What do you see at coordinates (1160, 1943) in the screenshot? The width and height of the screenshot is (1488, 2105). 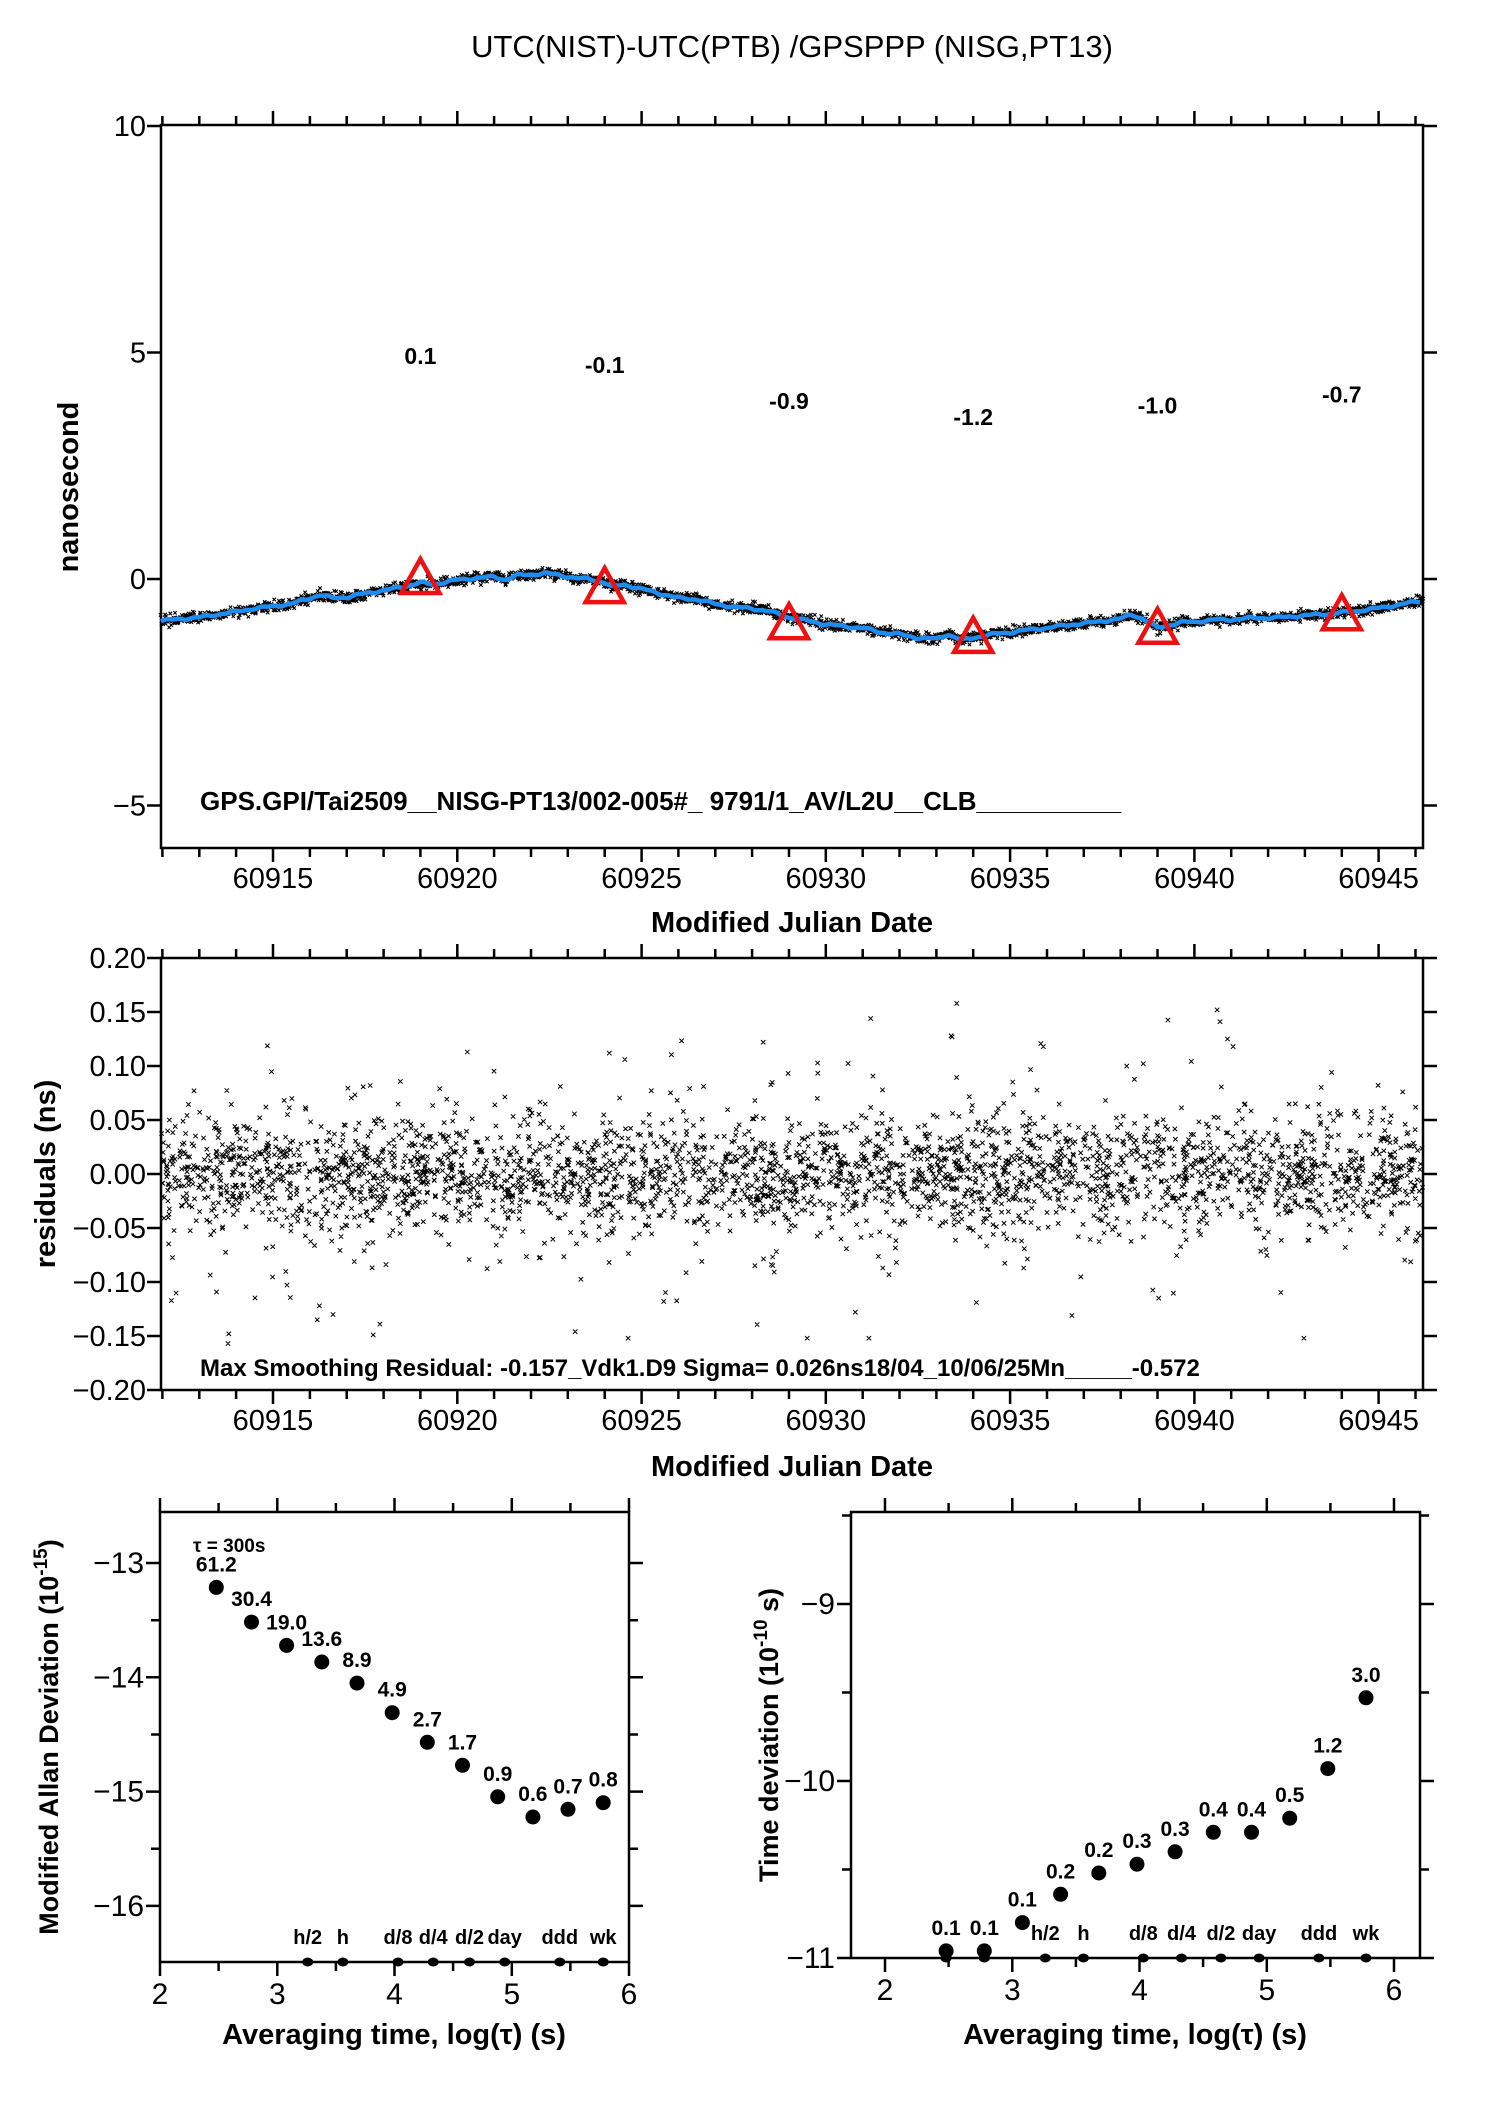 I see `tdev-tau-ladder: h/2 h d/8 d/4 d/2 day ddd wk` at bounding box center [1160, 1943].